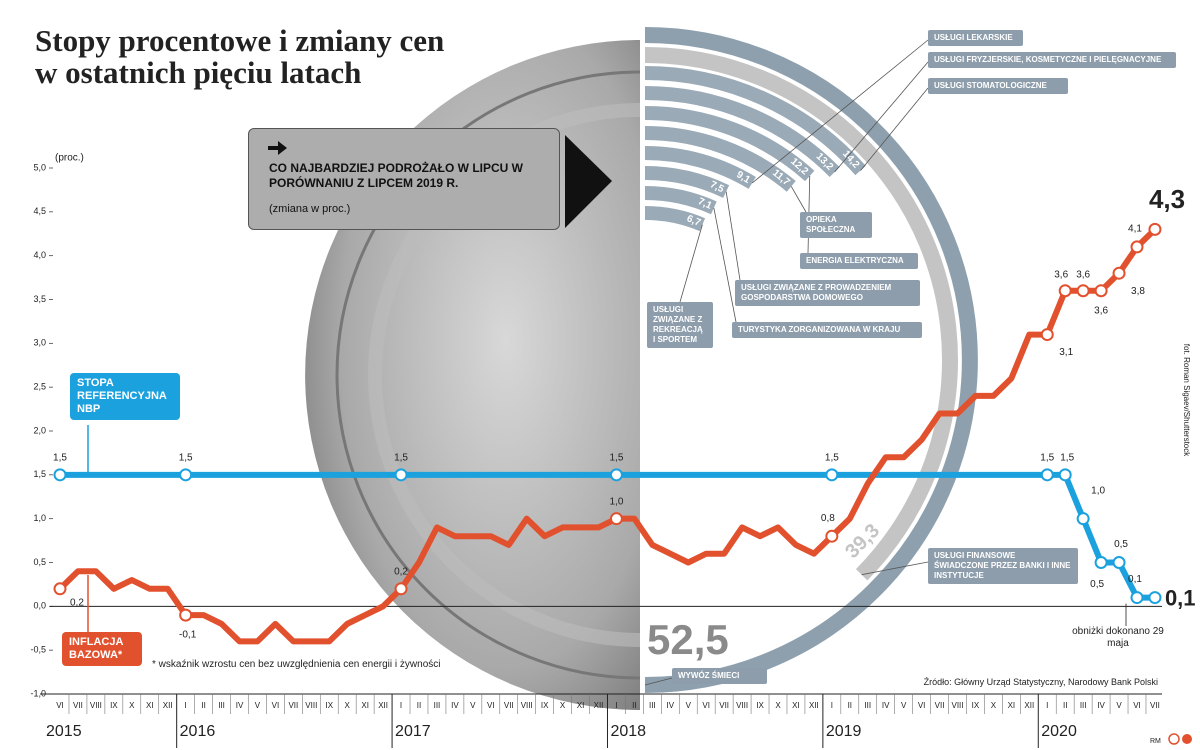 This screenshot has height=750, width=1200. What do you see at coordinates (719, 676) in the screenshot?
I see `category-label: WYWÓZ ŚMIECI` at bounding box center [719, 676].